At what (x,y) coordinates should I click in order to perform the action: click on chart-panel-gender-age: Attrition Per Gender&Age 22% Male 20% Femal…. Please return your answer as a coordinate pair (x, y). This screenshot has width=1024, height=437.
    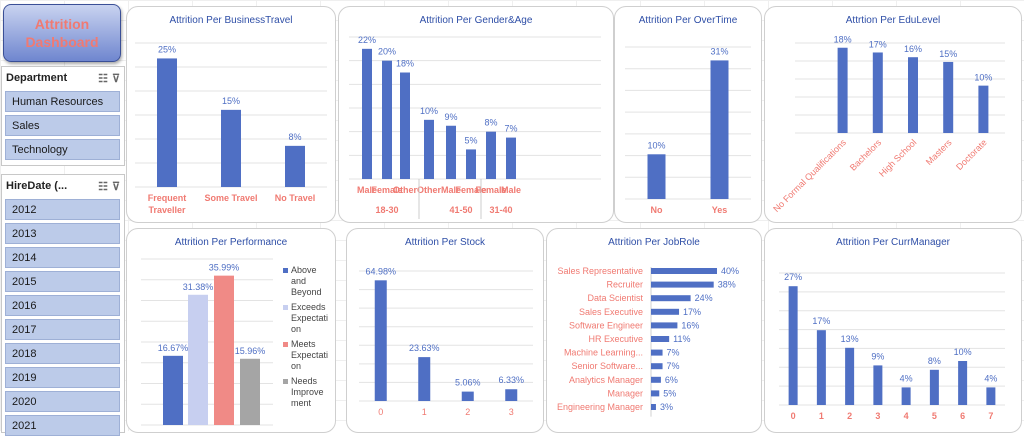
    Looking at the image, I should click on (476, 114).